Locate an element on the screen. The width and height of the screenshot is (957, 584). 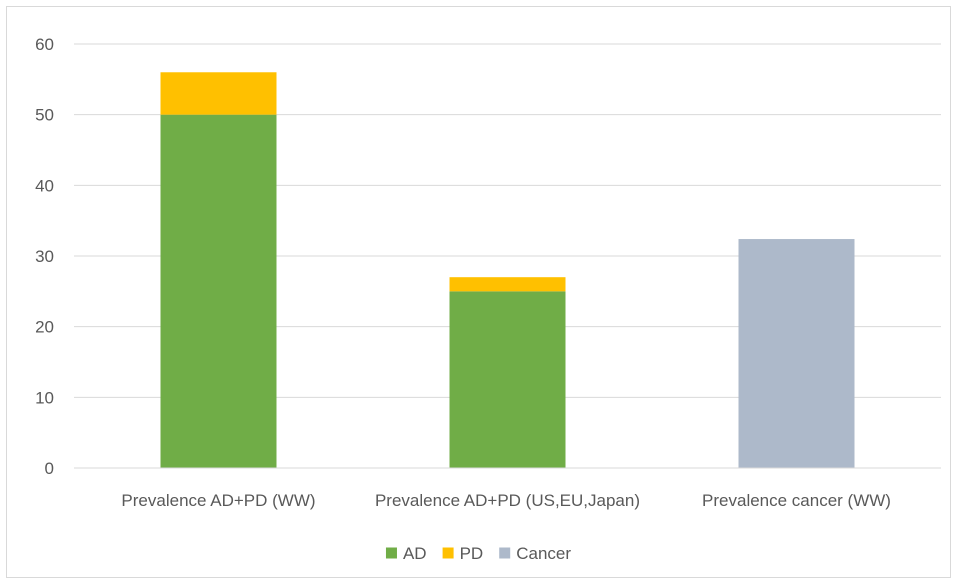
y-tick-label-40: 40 is located at coordinates (44, 185).